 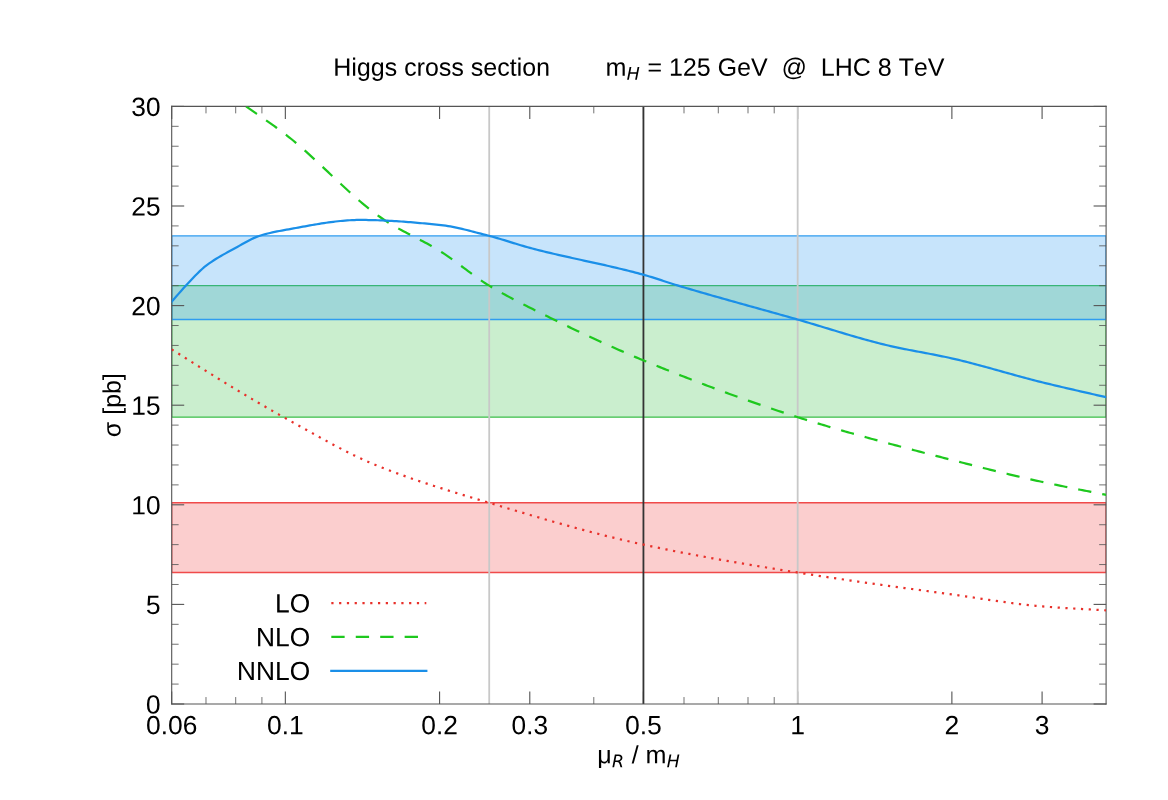 What do you see at coordinates (643, 725) in the screenshot?
I see `x-tick-label: 0.5` at bounding box center [643, 725].